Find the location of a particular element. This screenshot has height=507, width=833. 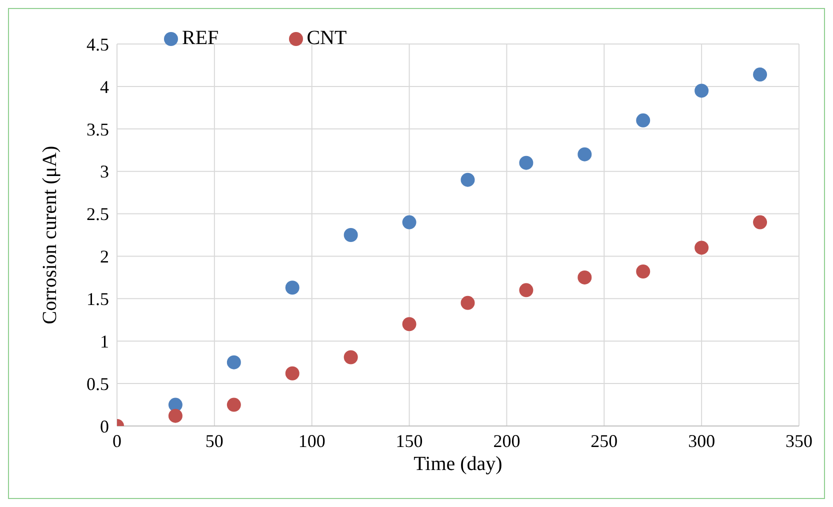

legend-label: CNT is located at coordinates (326, 38).